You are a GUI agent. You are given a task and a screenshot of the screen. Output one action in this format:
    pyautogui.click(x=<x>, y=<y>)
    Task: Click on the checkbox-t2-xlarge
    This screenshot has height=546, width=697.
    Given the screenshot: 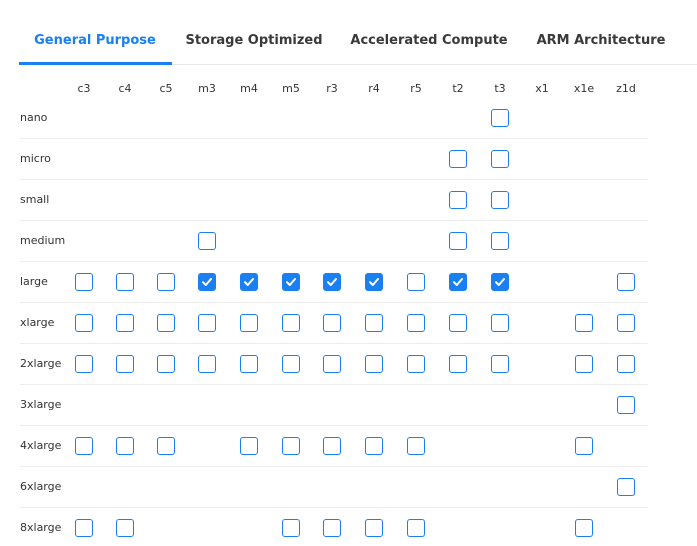 What is the action you would take?
    pyautogui.click(x=458, y=323)
    